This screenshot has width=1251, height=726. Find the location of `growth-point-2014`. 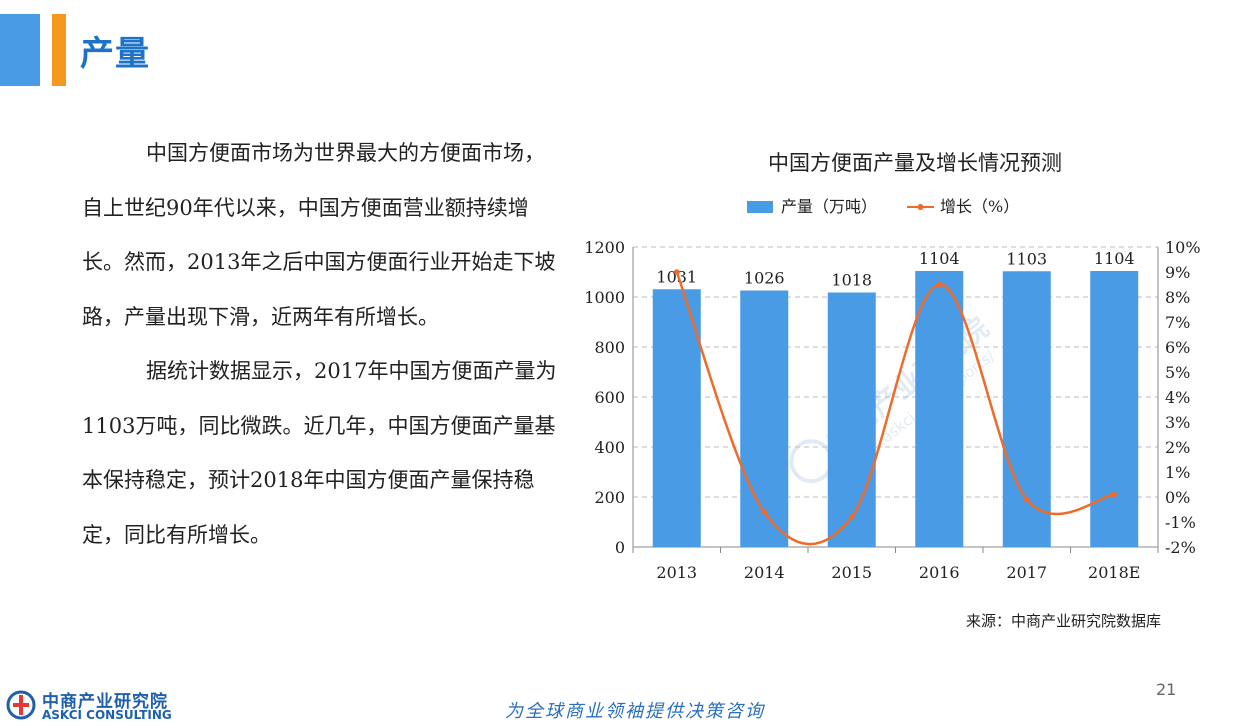

growth-point-2014 is located at coordinates (764, 512).